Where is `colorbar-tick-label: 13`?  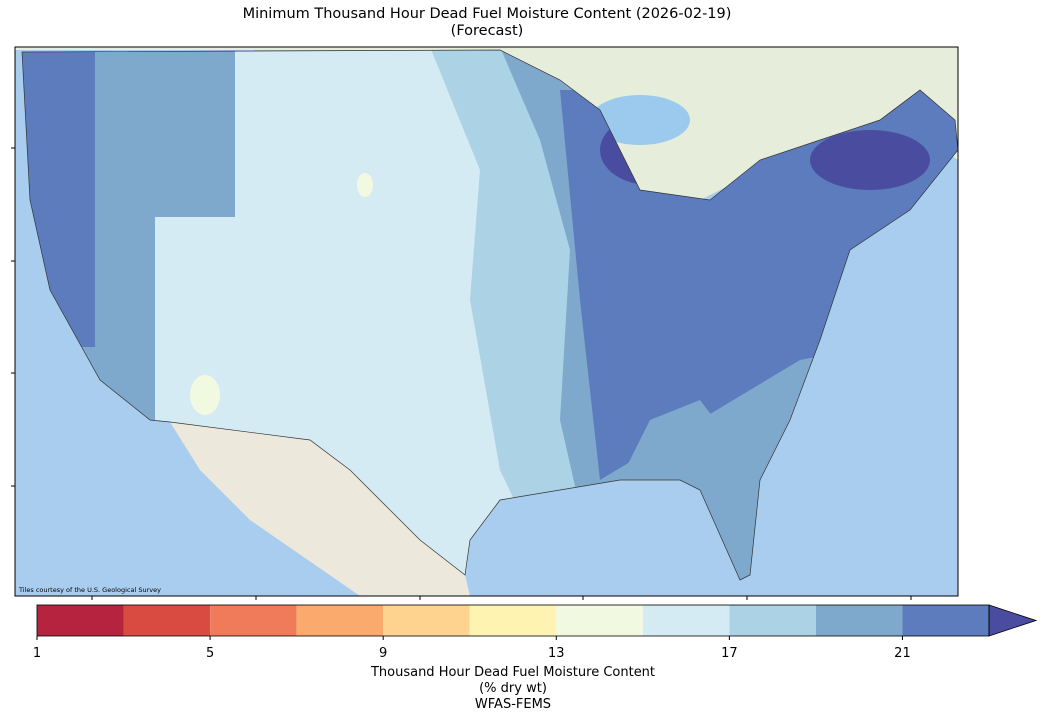 colorbar-tick-label: 13 is located at coordinates (556, 653).